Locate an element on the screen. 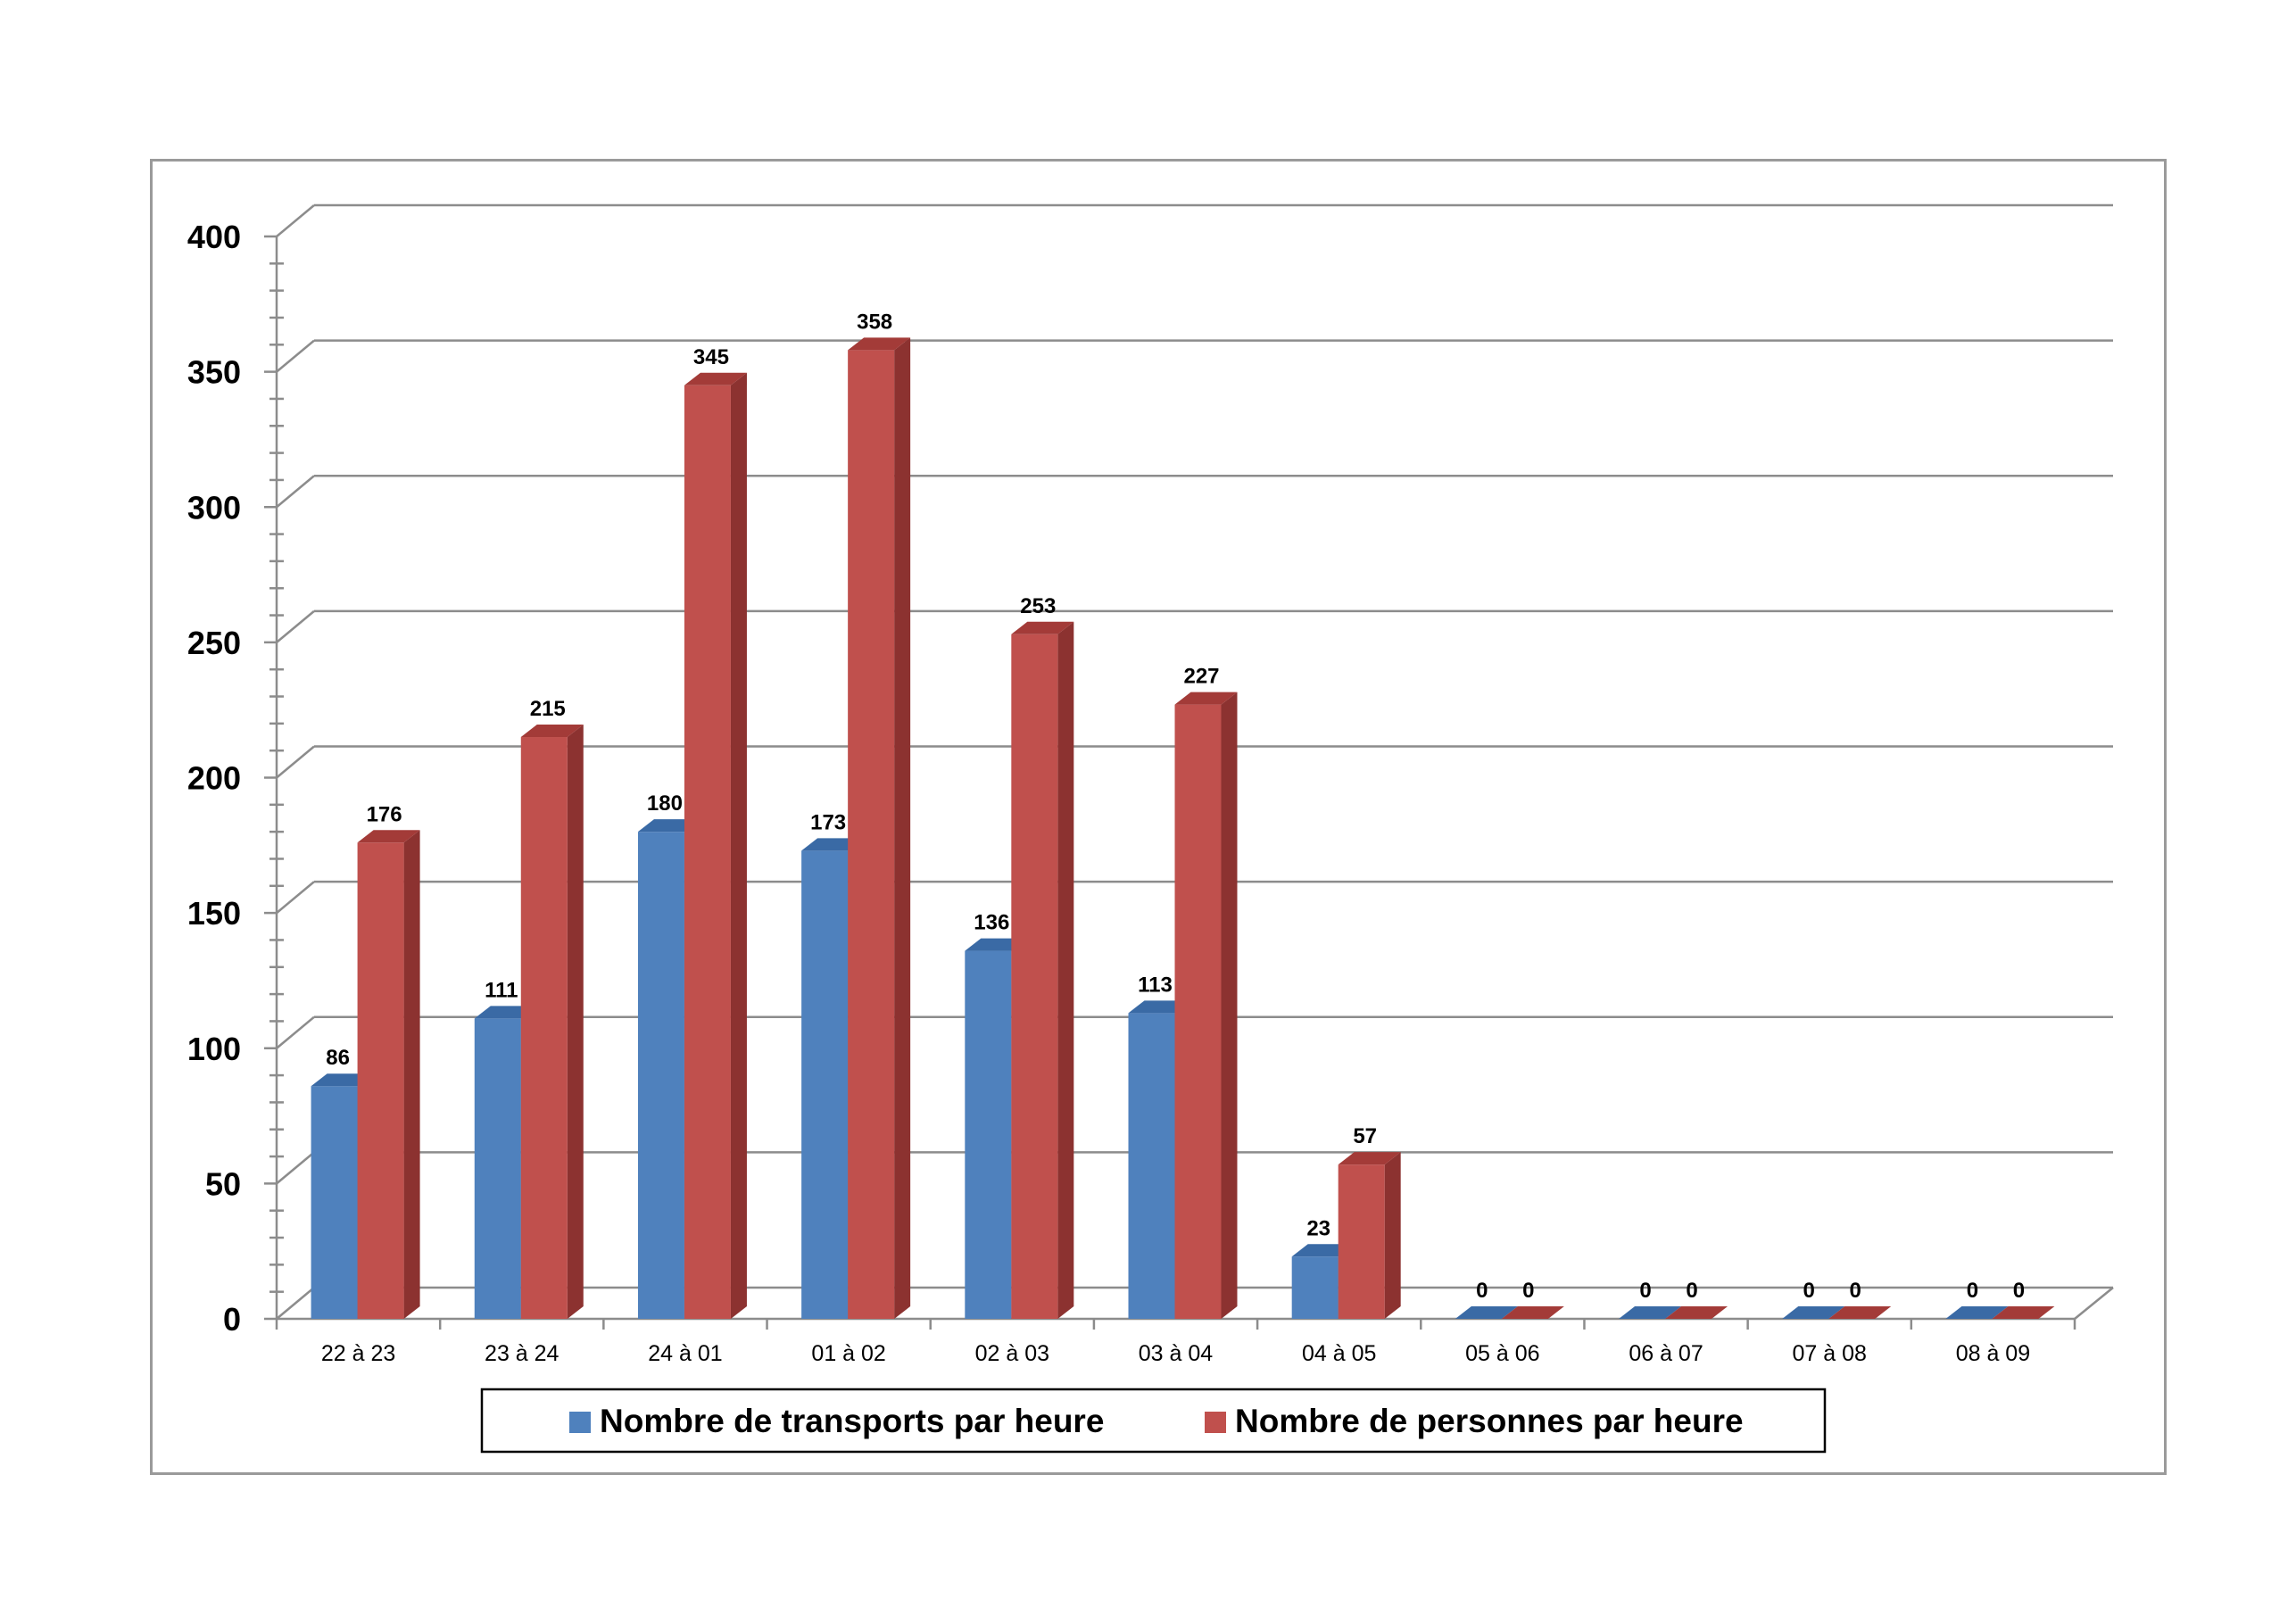  legend-label: Nombre de personnes par heure is located at coordinates (1490, 1421).